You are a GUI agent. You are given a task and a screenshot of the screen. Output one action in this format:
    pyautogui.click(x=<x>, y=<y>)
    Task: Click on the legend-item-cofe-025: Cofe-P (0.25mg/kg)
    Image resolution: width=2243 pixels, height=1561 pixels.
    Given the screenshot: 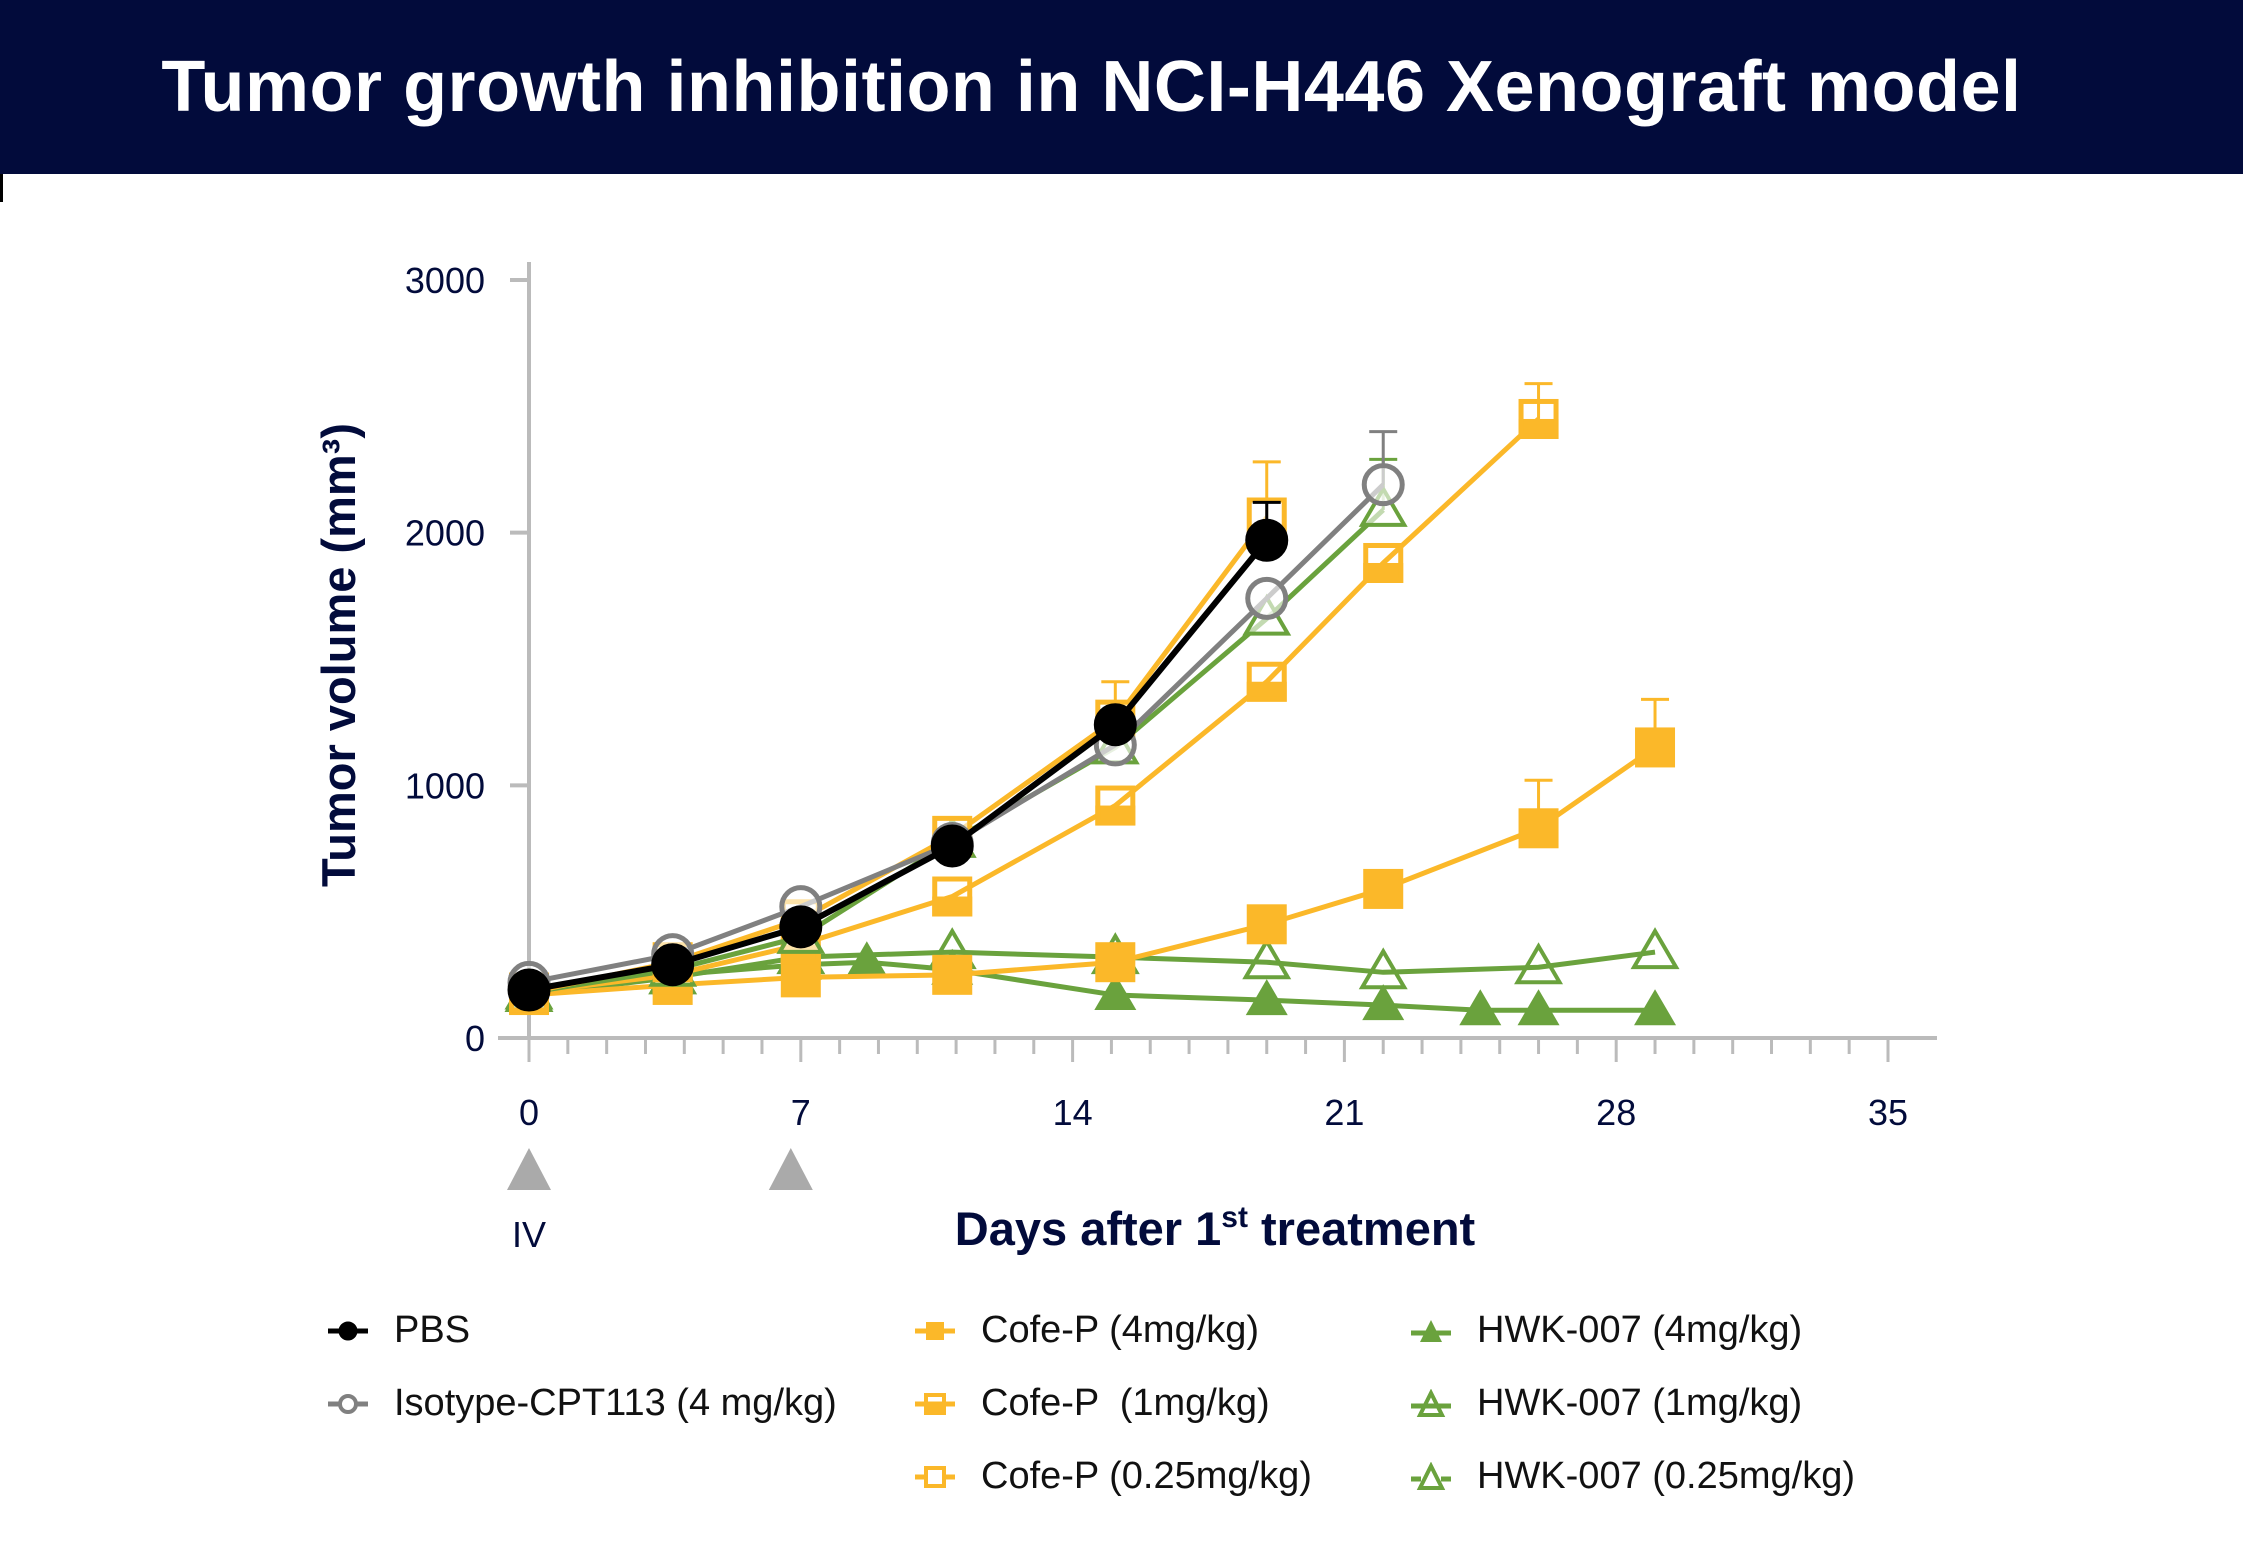 What is the action you would take?
    pyautogui.click(x=1112, y=1476)
    